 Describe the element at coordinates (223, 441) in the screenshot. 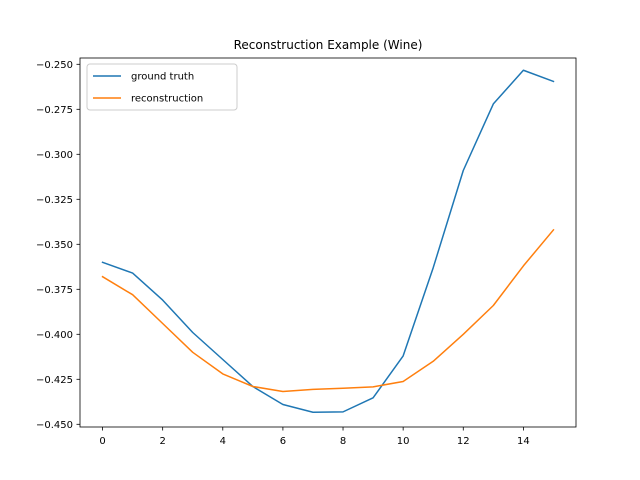

I see `x-tick-label: 4` at that location.